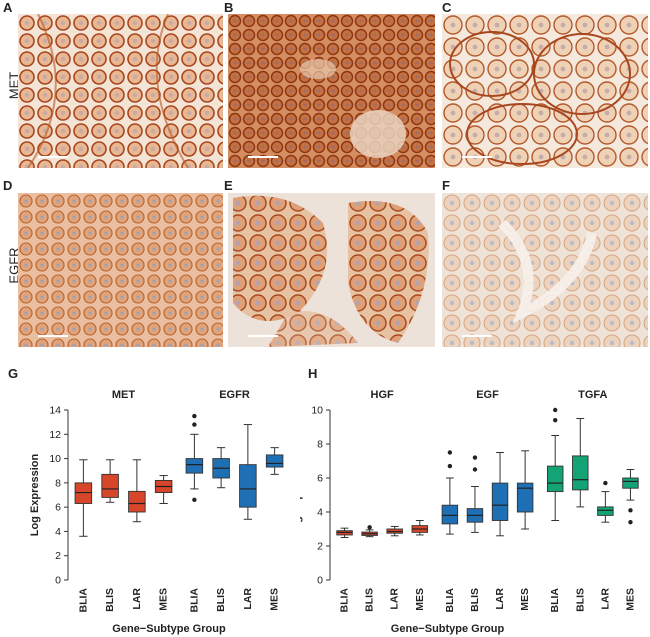 This screenshot has height=637, width=650. I want to click on box-tgfa-blis, so click(580, 473).